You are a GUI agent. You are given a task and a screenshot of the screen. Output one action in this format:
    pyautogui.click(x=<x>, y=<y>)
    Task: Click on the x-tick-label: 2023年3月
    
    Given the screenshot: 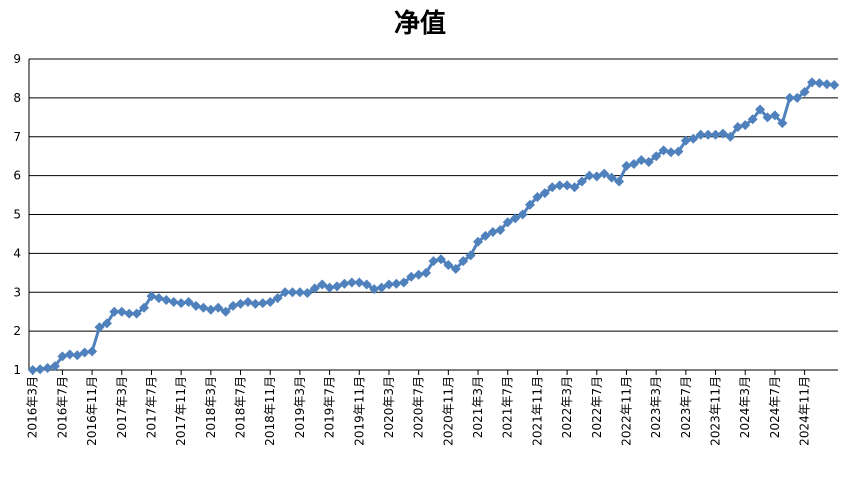 What is the action you would take?
    pyautogui.click(x=656, y=407)
    